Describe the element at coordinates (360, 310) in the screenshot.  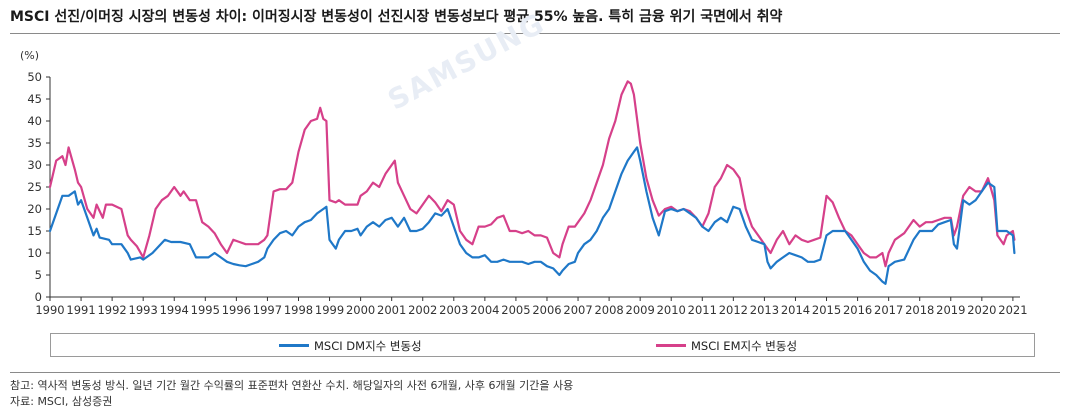
I see `x-tick-label: 2000` at that location.